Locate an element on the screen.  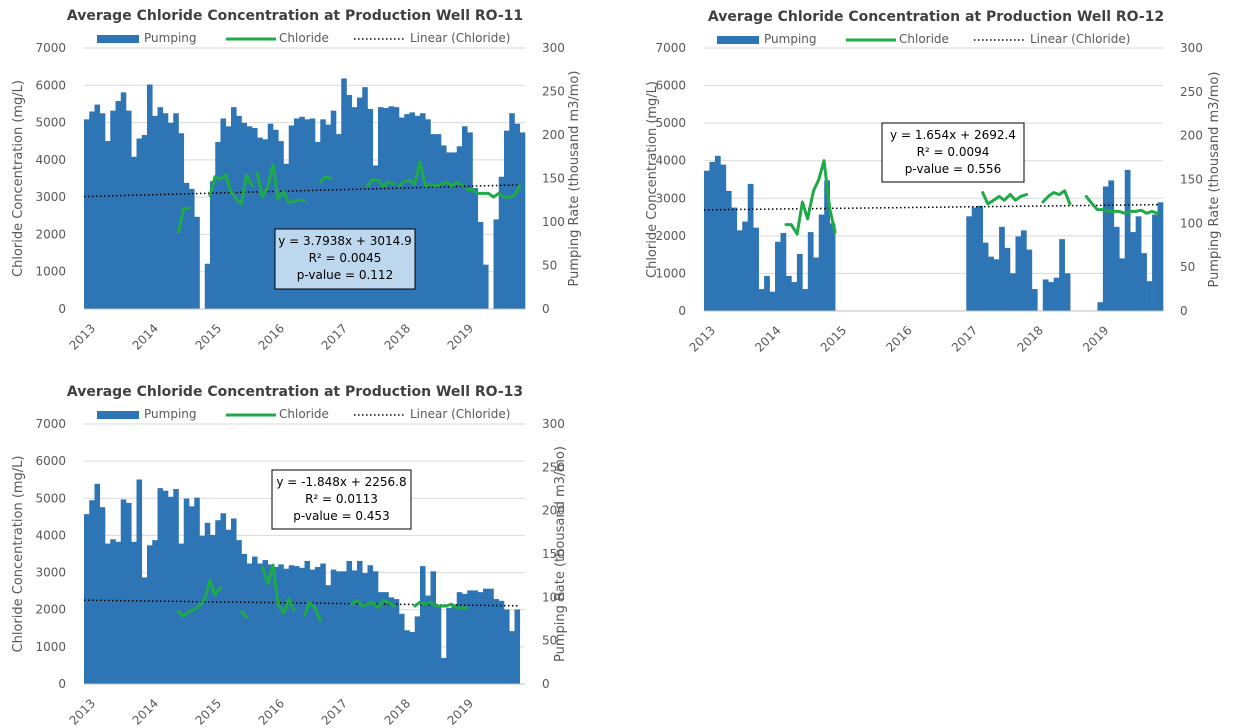
regression-line-3: p-value = 0.453 is located at coordinates (341, 516).